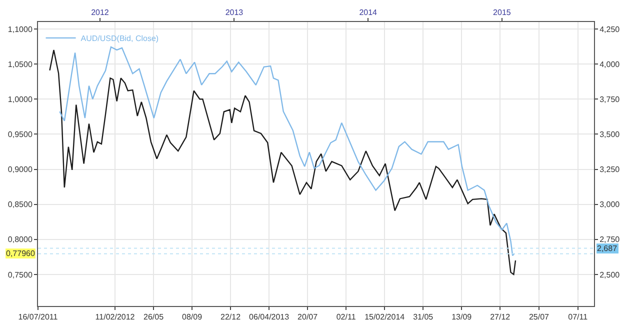 The image size is (630, 330). I want to click on y2-tick-label: 3,750, so click(610, 99).